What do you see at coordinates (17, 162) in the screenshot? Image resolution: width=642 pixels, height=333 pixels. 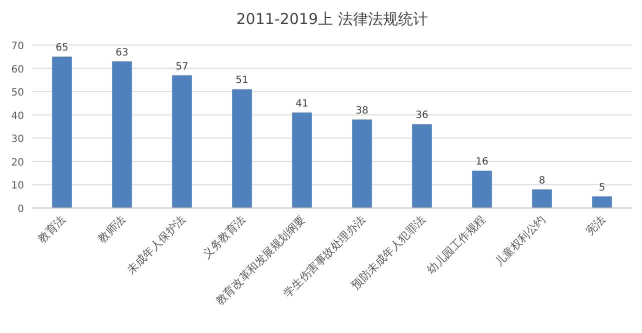 I see `y-tick-label: 20` at bounding box center [17, 162].